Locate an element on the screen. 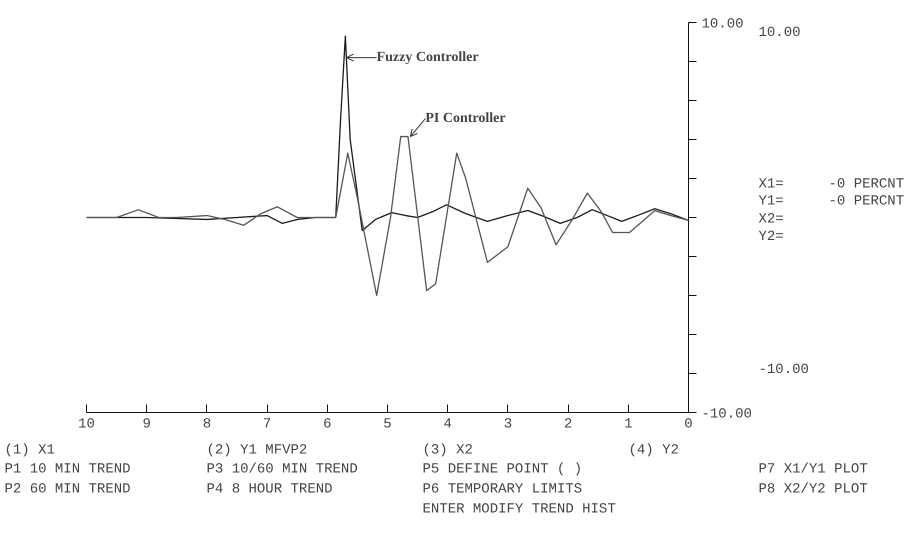 The width and height of the screenshot is (912, 557). x-tick-label: 0 is located at coordinates (688, 424).